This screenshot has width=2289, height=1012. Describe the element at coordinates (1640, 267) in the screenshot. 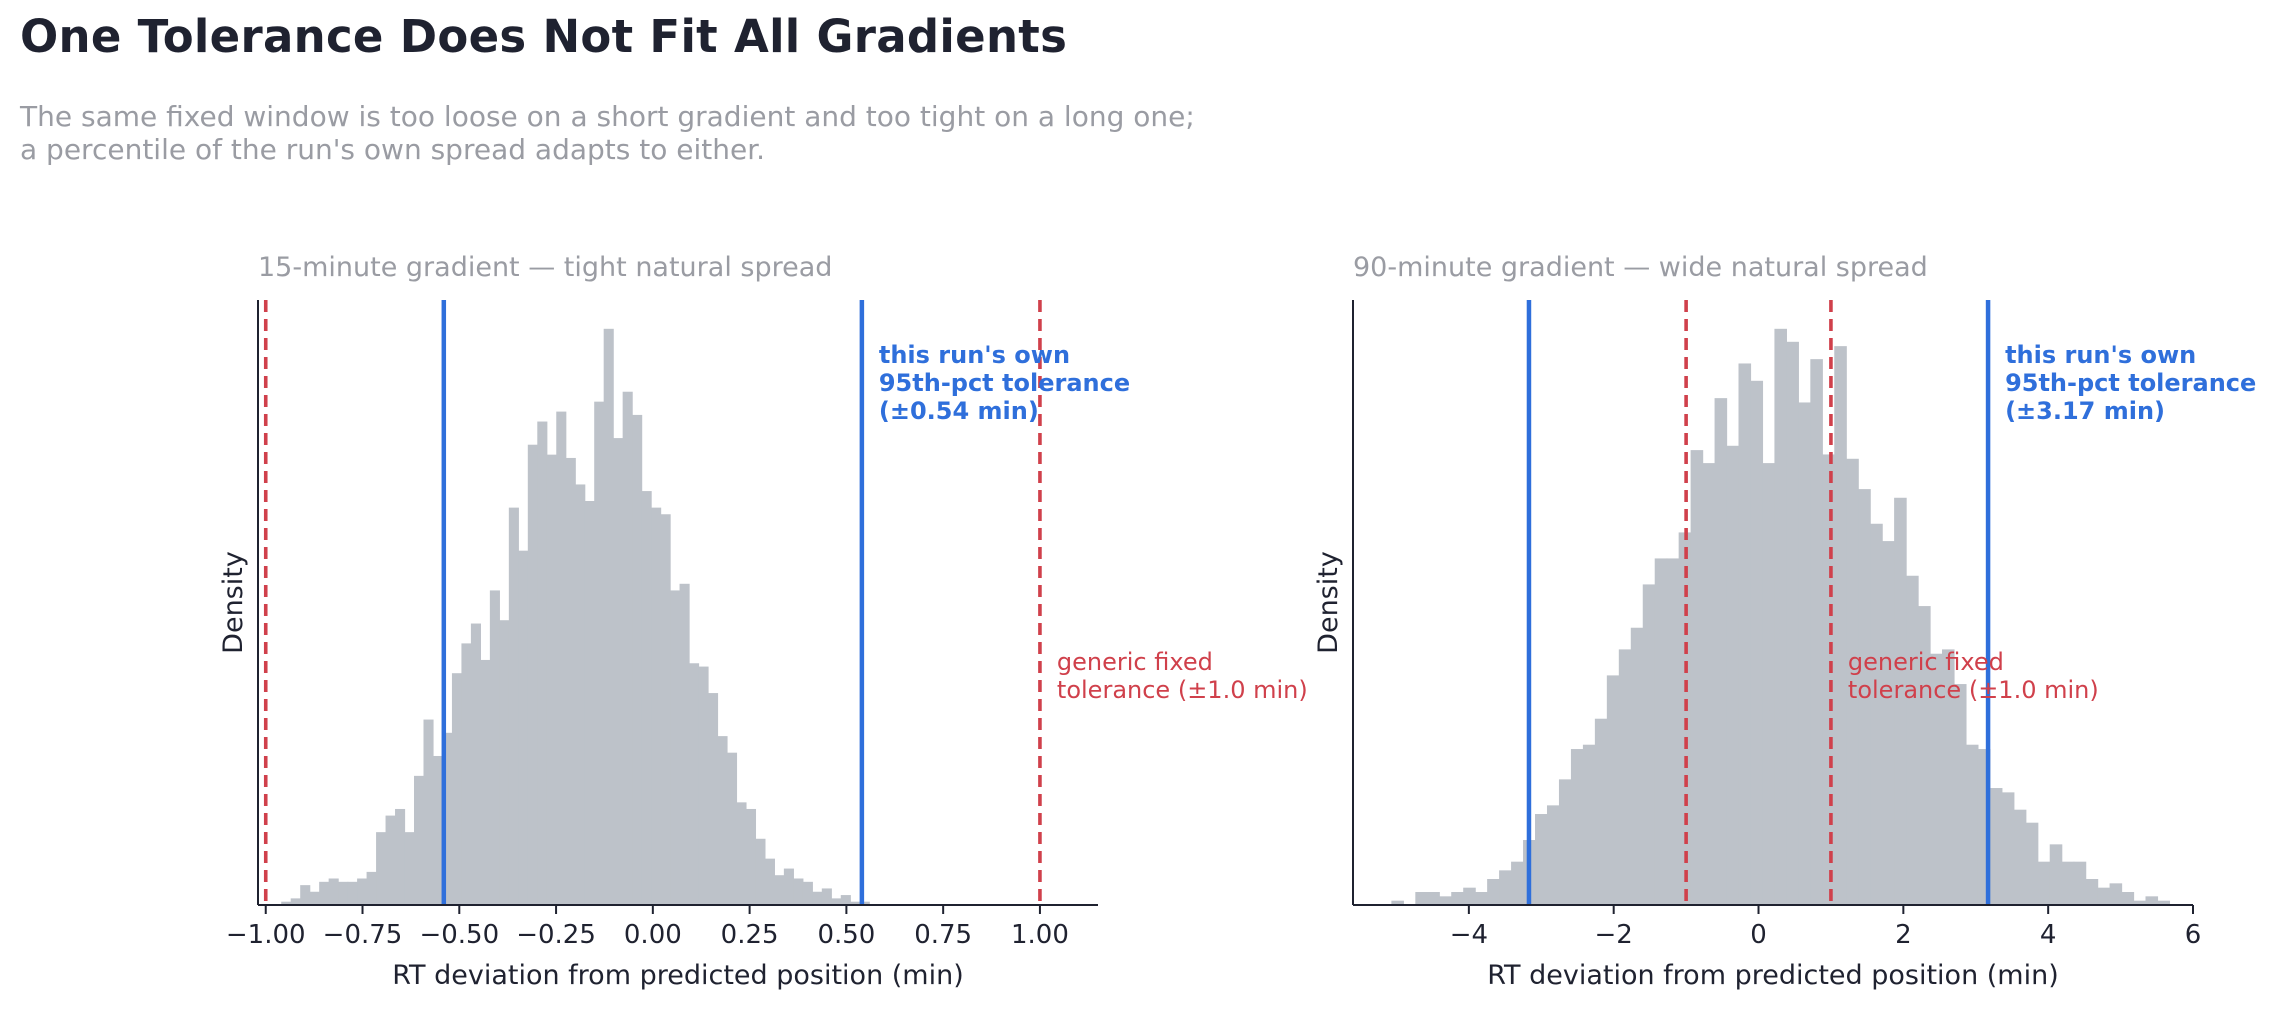

I see `panel-title: 90-minute gradient — wide natural spread` at that location.